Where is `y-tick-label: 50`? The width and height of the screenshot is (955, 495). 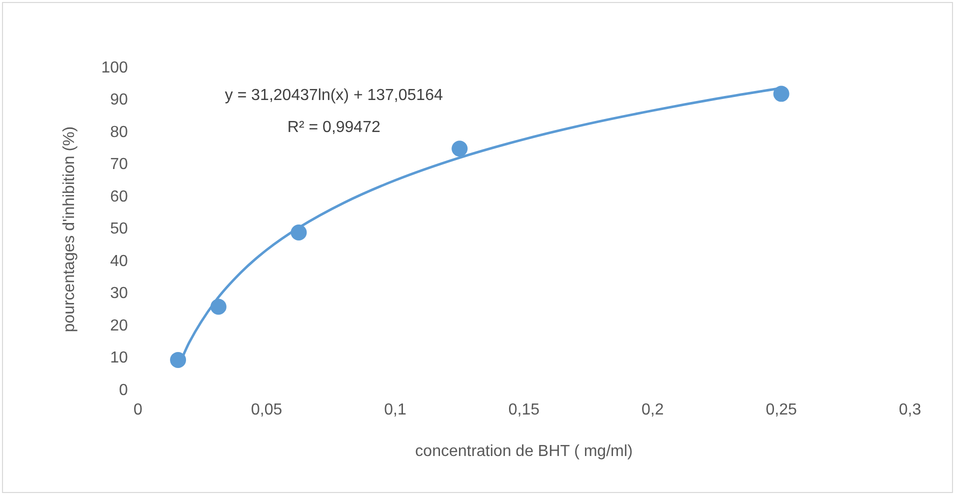
y-tick-label: 50 is located at coordinates (119, 229).